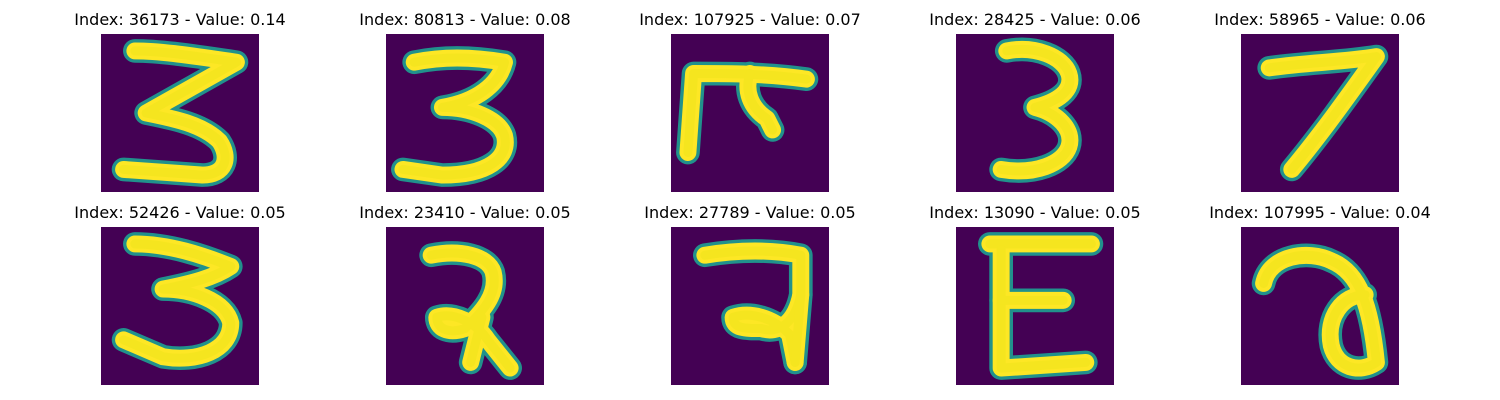 This screenshot has width=1500, height=400. Describe the element at coordinates (1035, 19) in the screenshot. I see `panel-title: Index: 28425 - Value: 0.06` at that location.